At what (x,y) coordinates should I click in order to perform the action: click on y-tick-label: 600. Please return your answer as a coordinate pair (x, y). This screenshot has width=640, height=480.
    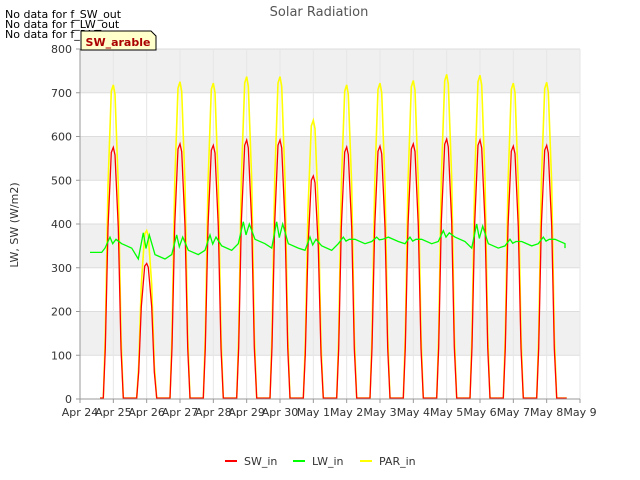
    Looking at the image, I should click on (61, 137).